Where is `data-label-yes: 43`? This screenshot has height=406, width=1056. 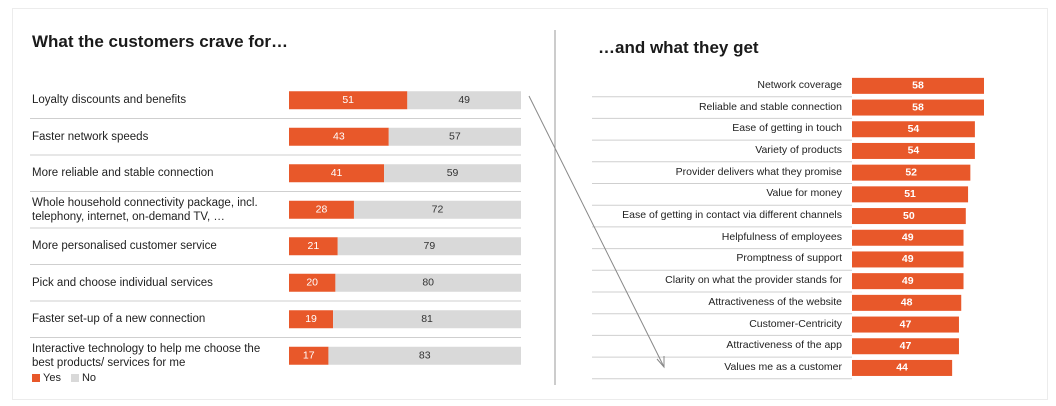 data-label-yes: 43 is located at coordinates (339, 137).